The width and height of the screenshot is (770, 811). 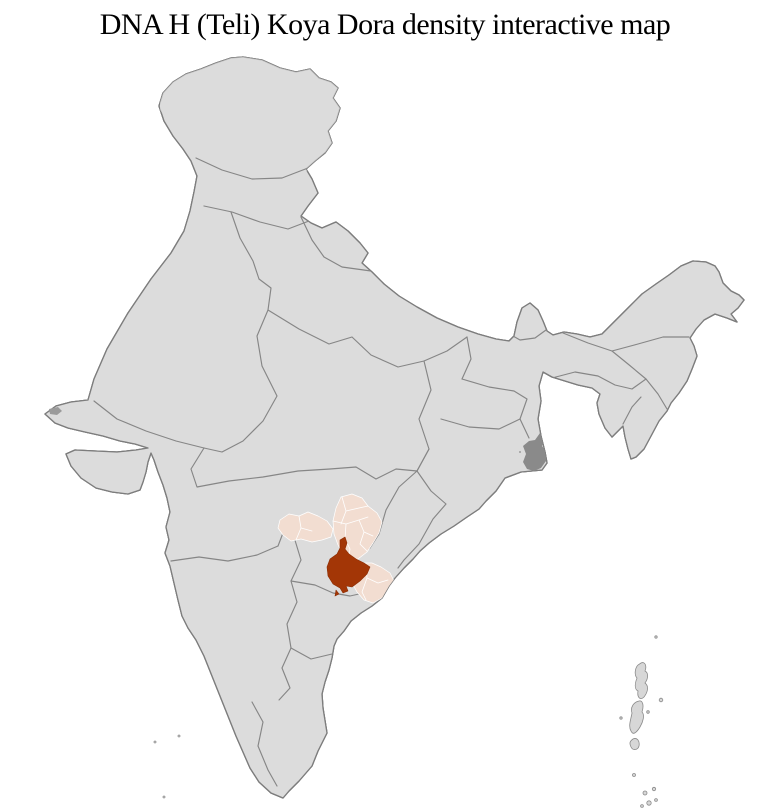 What do you see at coordinates (252, 116) in the screenshot?
I see `north-large-districts-patch` at bounding box center [252, 116].